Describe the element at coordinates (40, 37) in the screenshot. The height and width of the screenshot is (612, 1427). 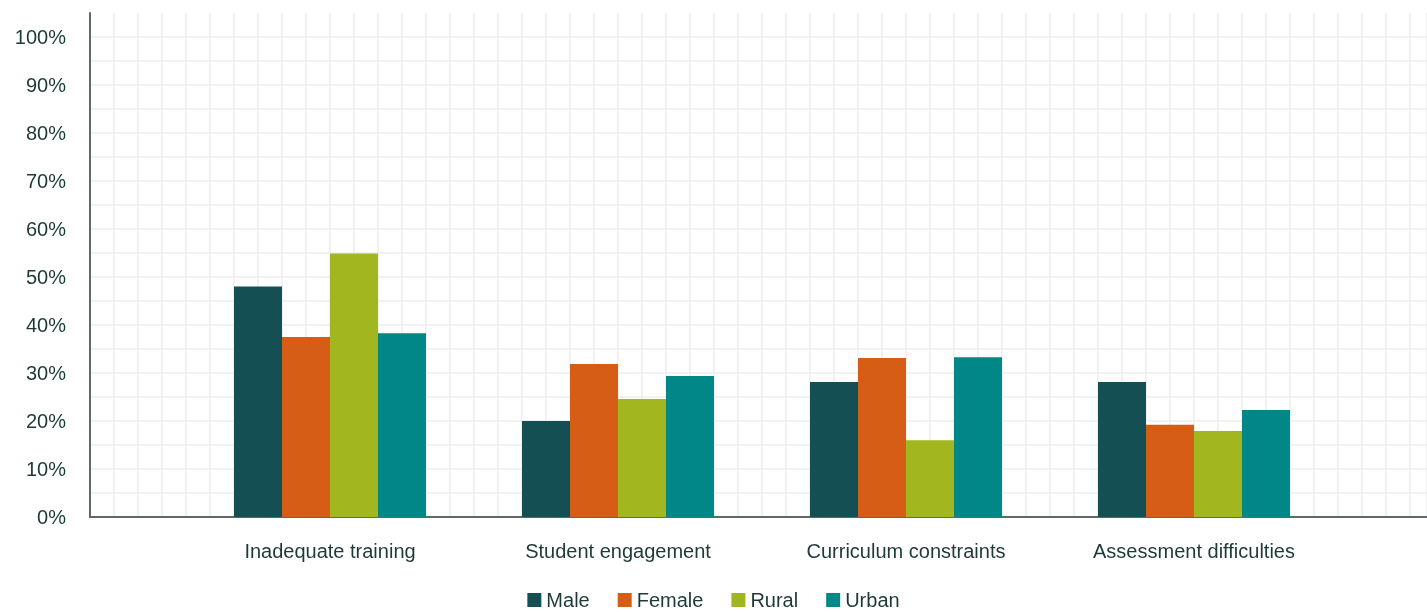
I see `y-tick-label: 100%` at that location.